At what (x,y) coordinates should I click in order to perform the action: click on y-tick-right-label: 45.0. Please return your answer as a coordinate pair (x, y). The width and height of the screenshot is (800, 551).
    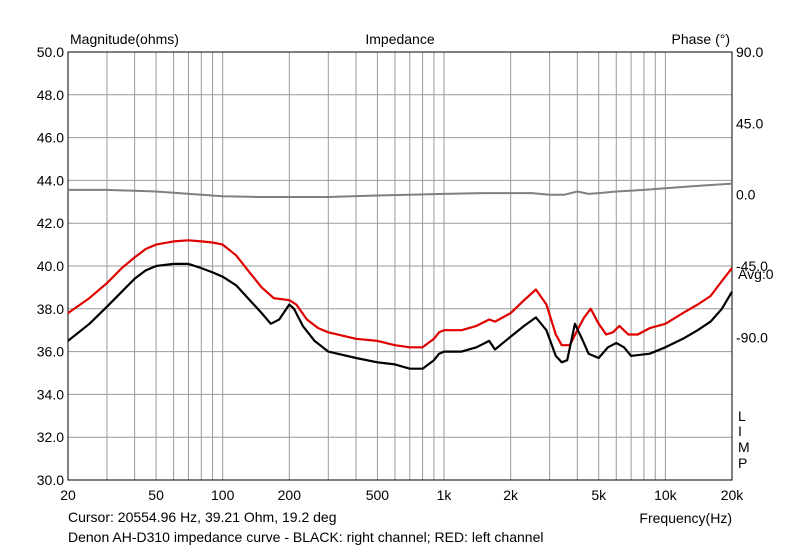
    Looking at the image, I should click on (749, 123).